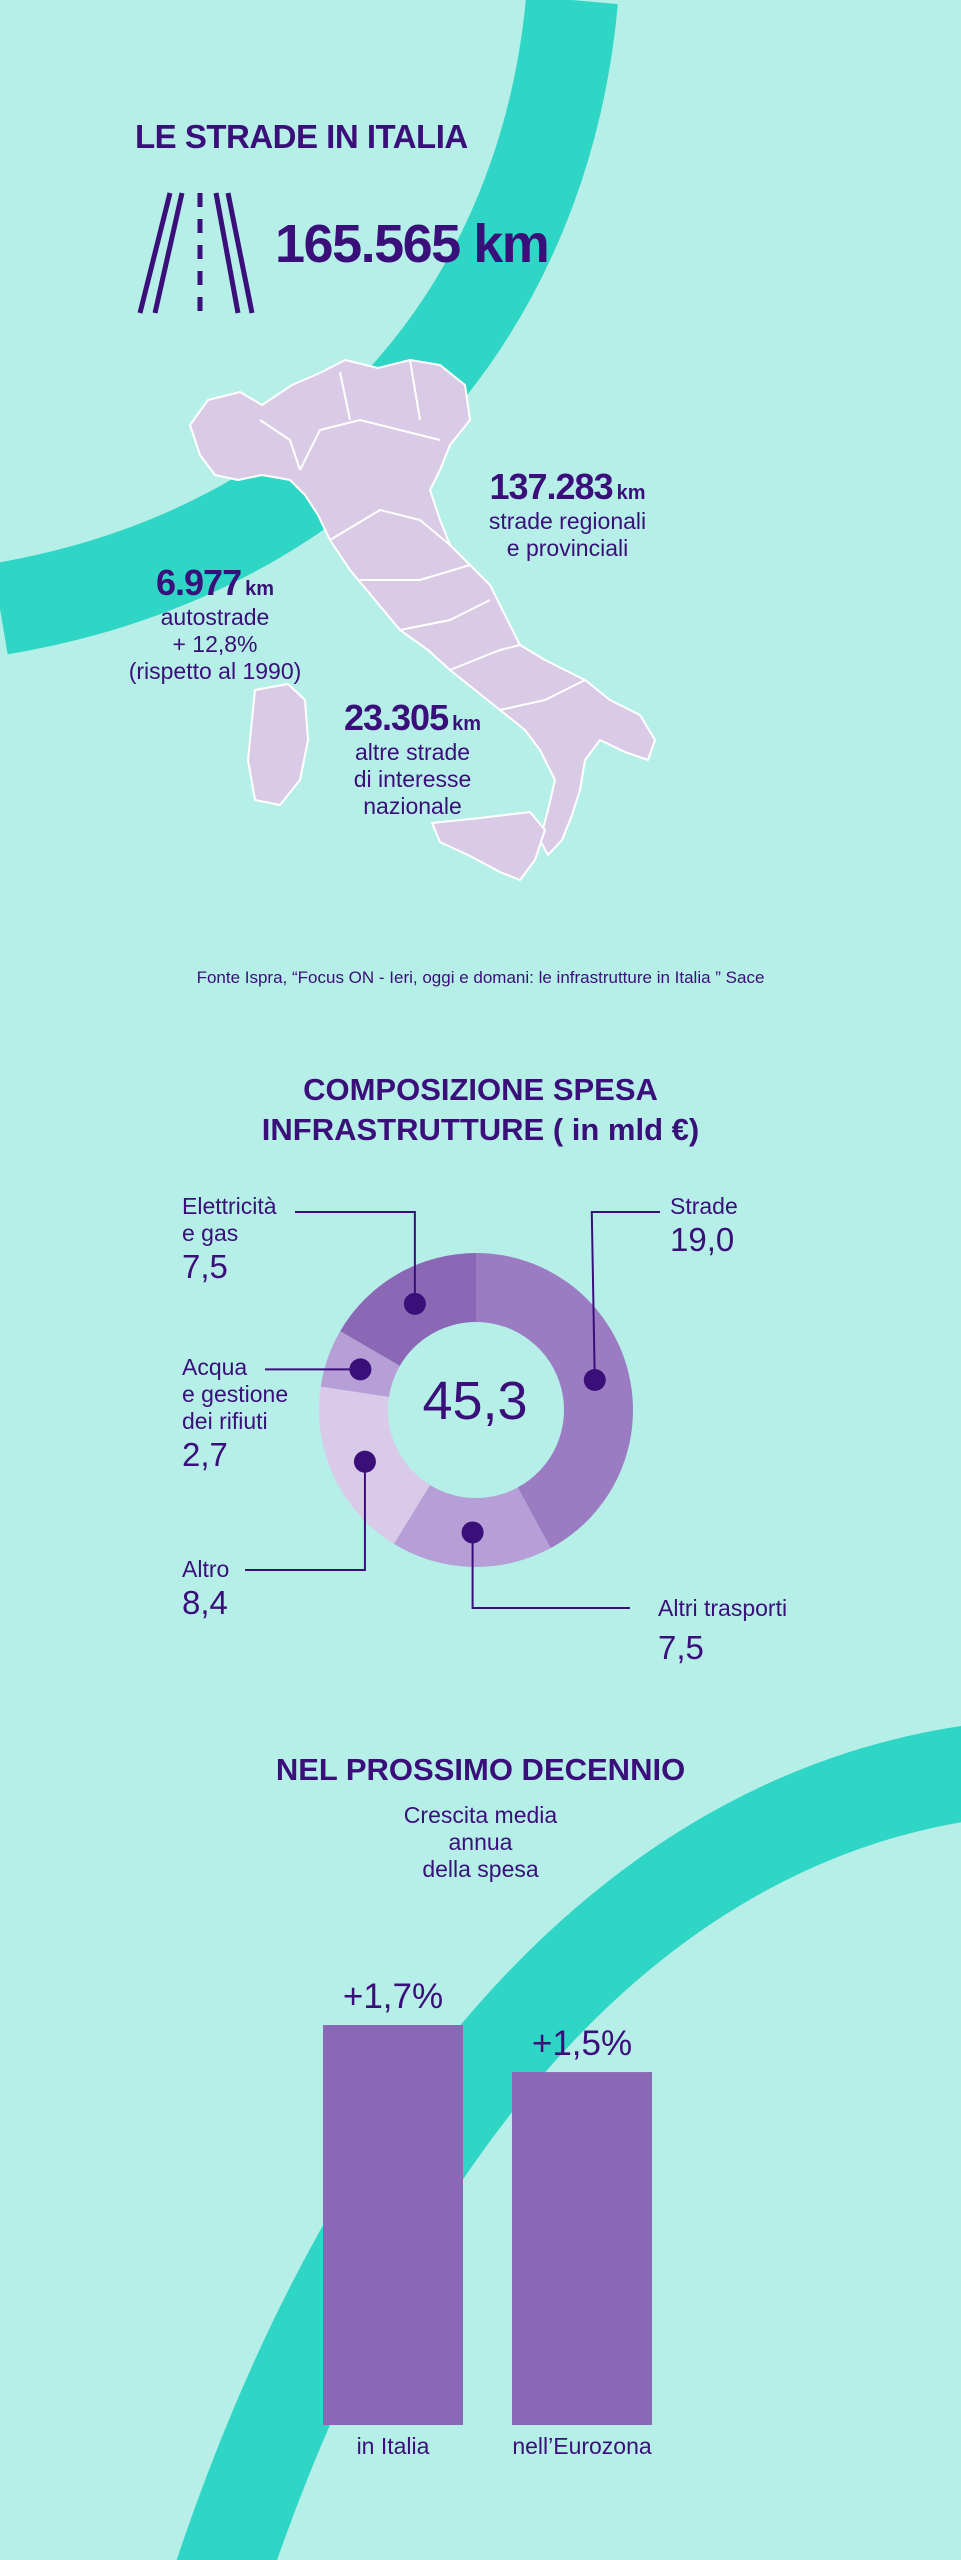 Image resolution: width=961 pixels, height=2560 pixels. Describe the element at coordinates (368, 244) in the screenshot. I see `total-road-value: 165.565` at that location.